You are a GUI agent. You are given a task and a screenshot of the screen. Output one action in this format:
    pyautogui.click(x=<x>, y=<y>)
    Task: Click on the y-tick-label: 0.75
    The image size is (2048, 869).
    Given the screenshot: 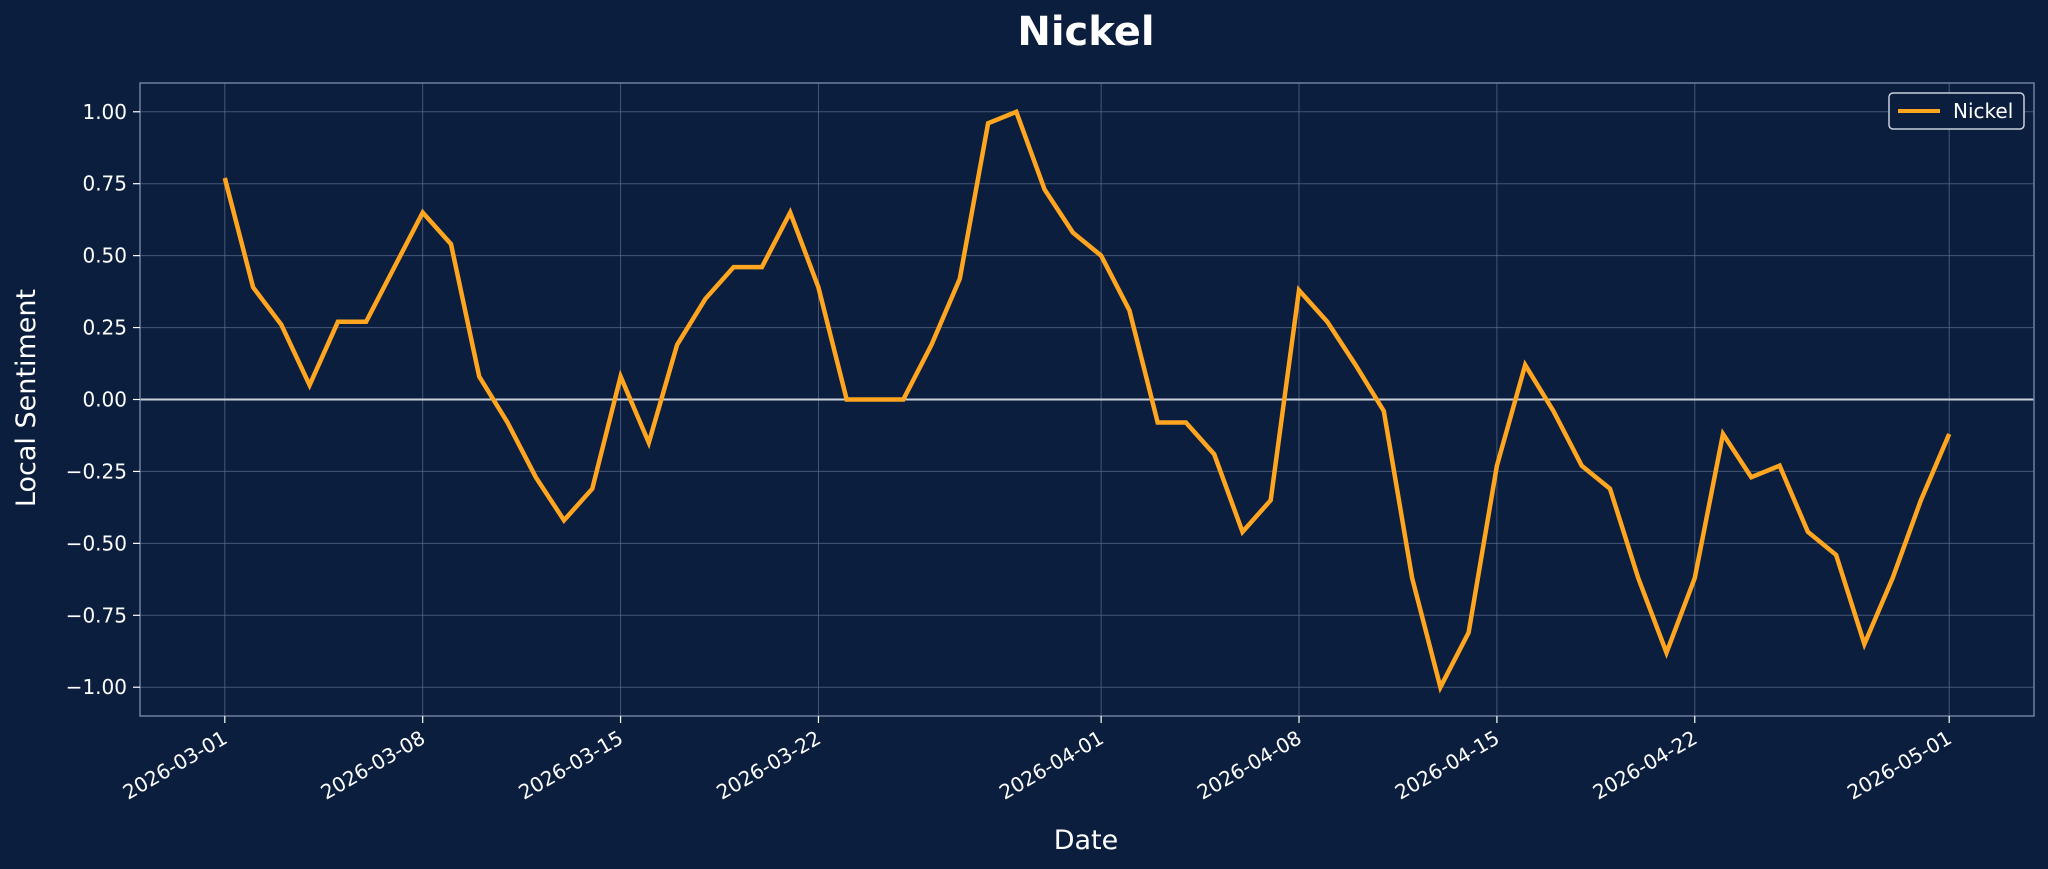 What is the action you would take?
    pyautogui.click(x=104, y=184)
    